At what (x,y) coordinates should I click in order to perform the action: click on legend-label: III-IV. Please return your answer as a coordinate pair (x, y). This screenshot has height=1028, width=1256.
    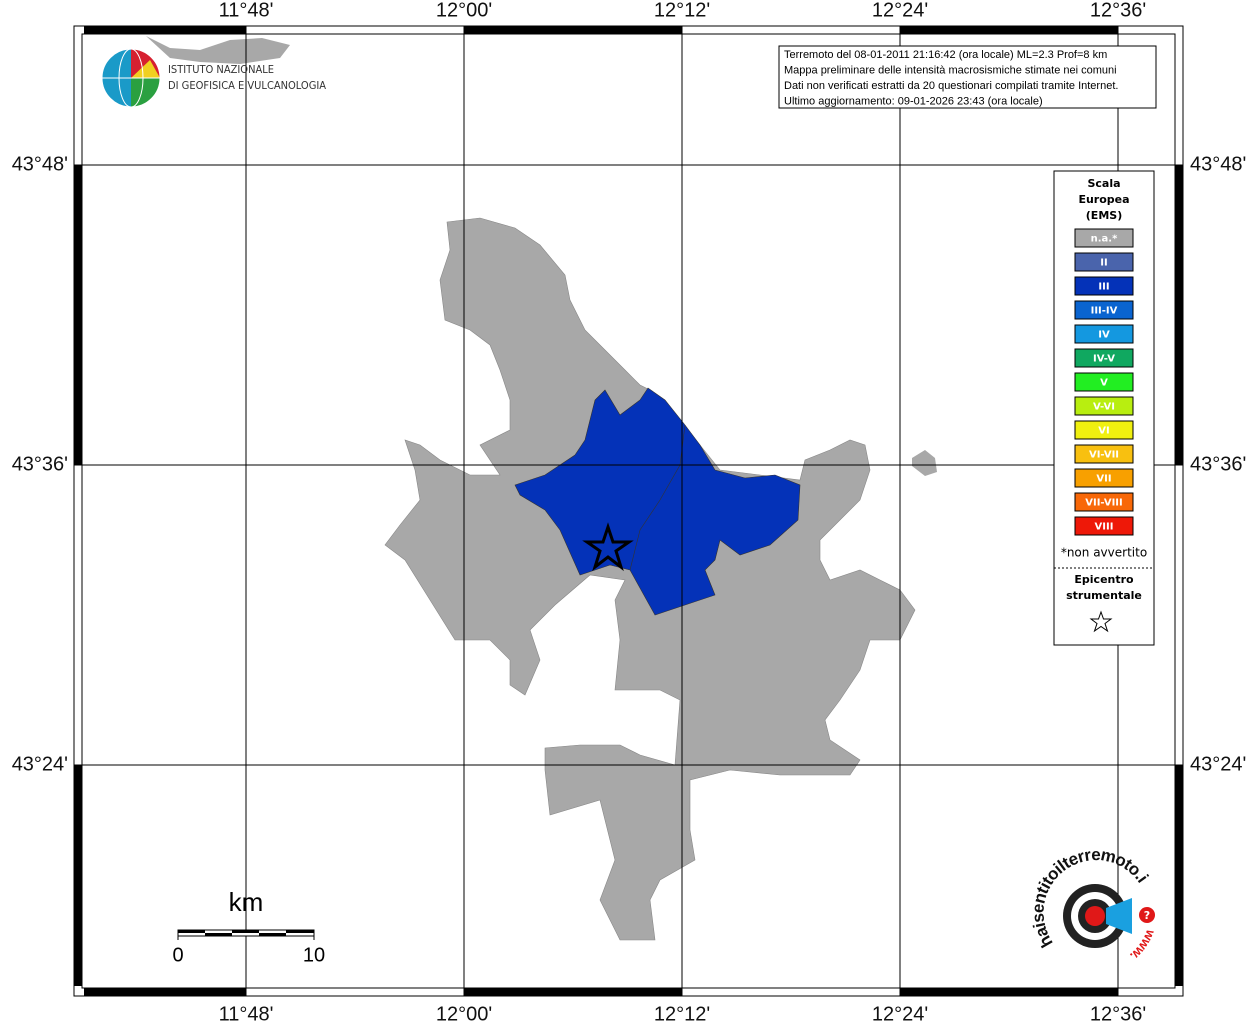
    Looking at the image, I should click on (1104, 311).